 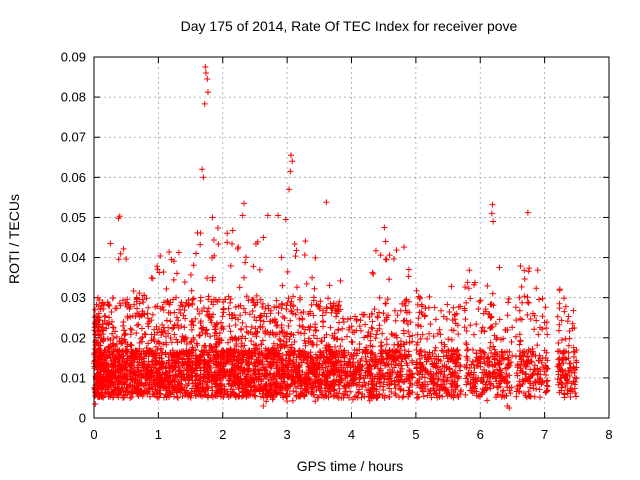 What do you see at coordinates (73, 137) in the screenshot?
I see `y-tick-label: 0.07` at bounding box center [73, 137].